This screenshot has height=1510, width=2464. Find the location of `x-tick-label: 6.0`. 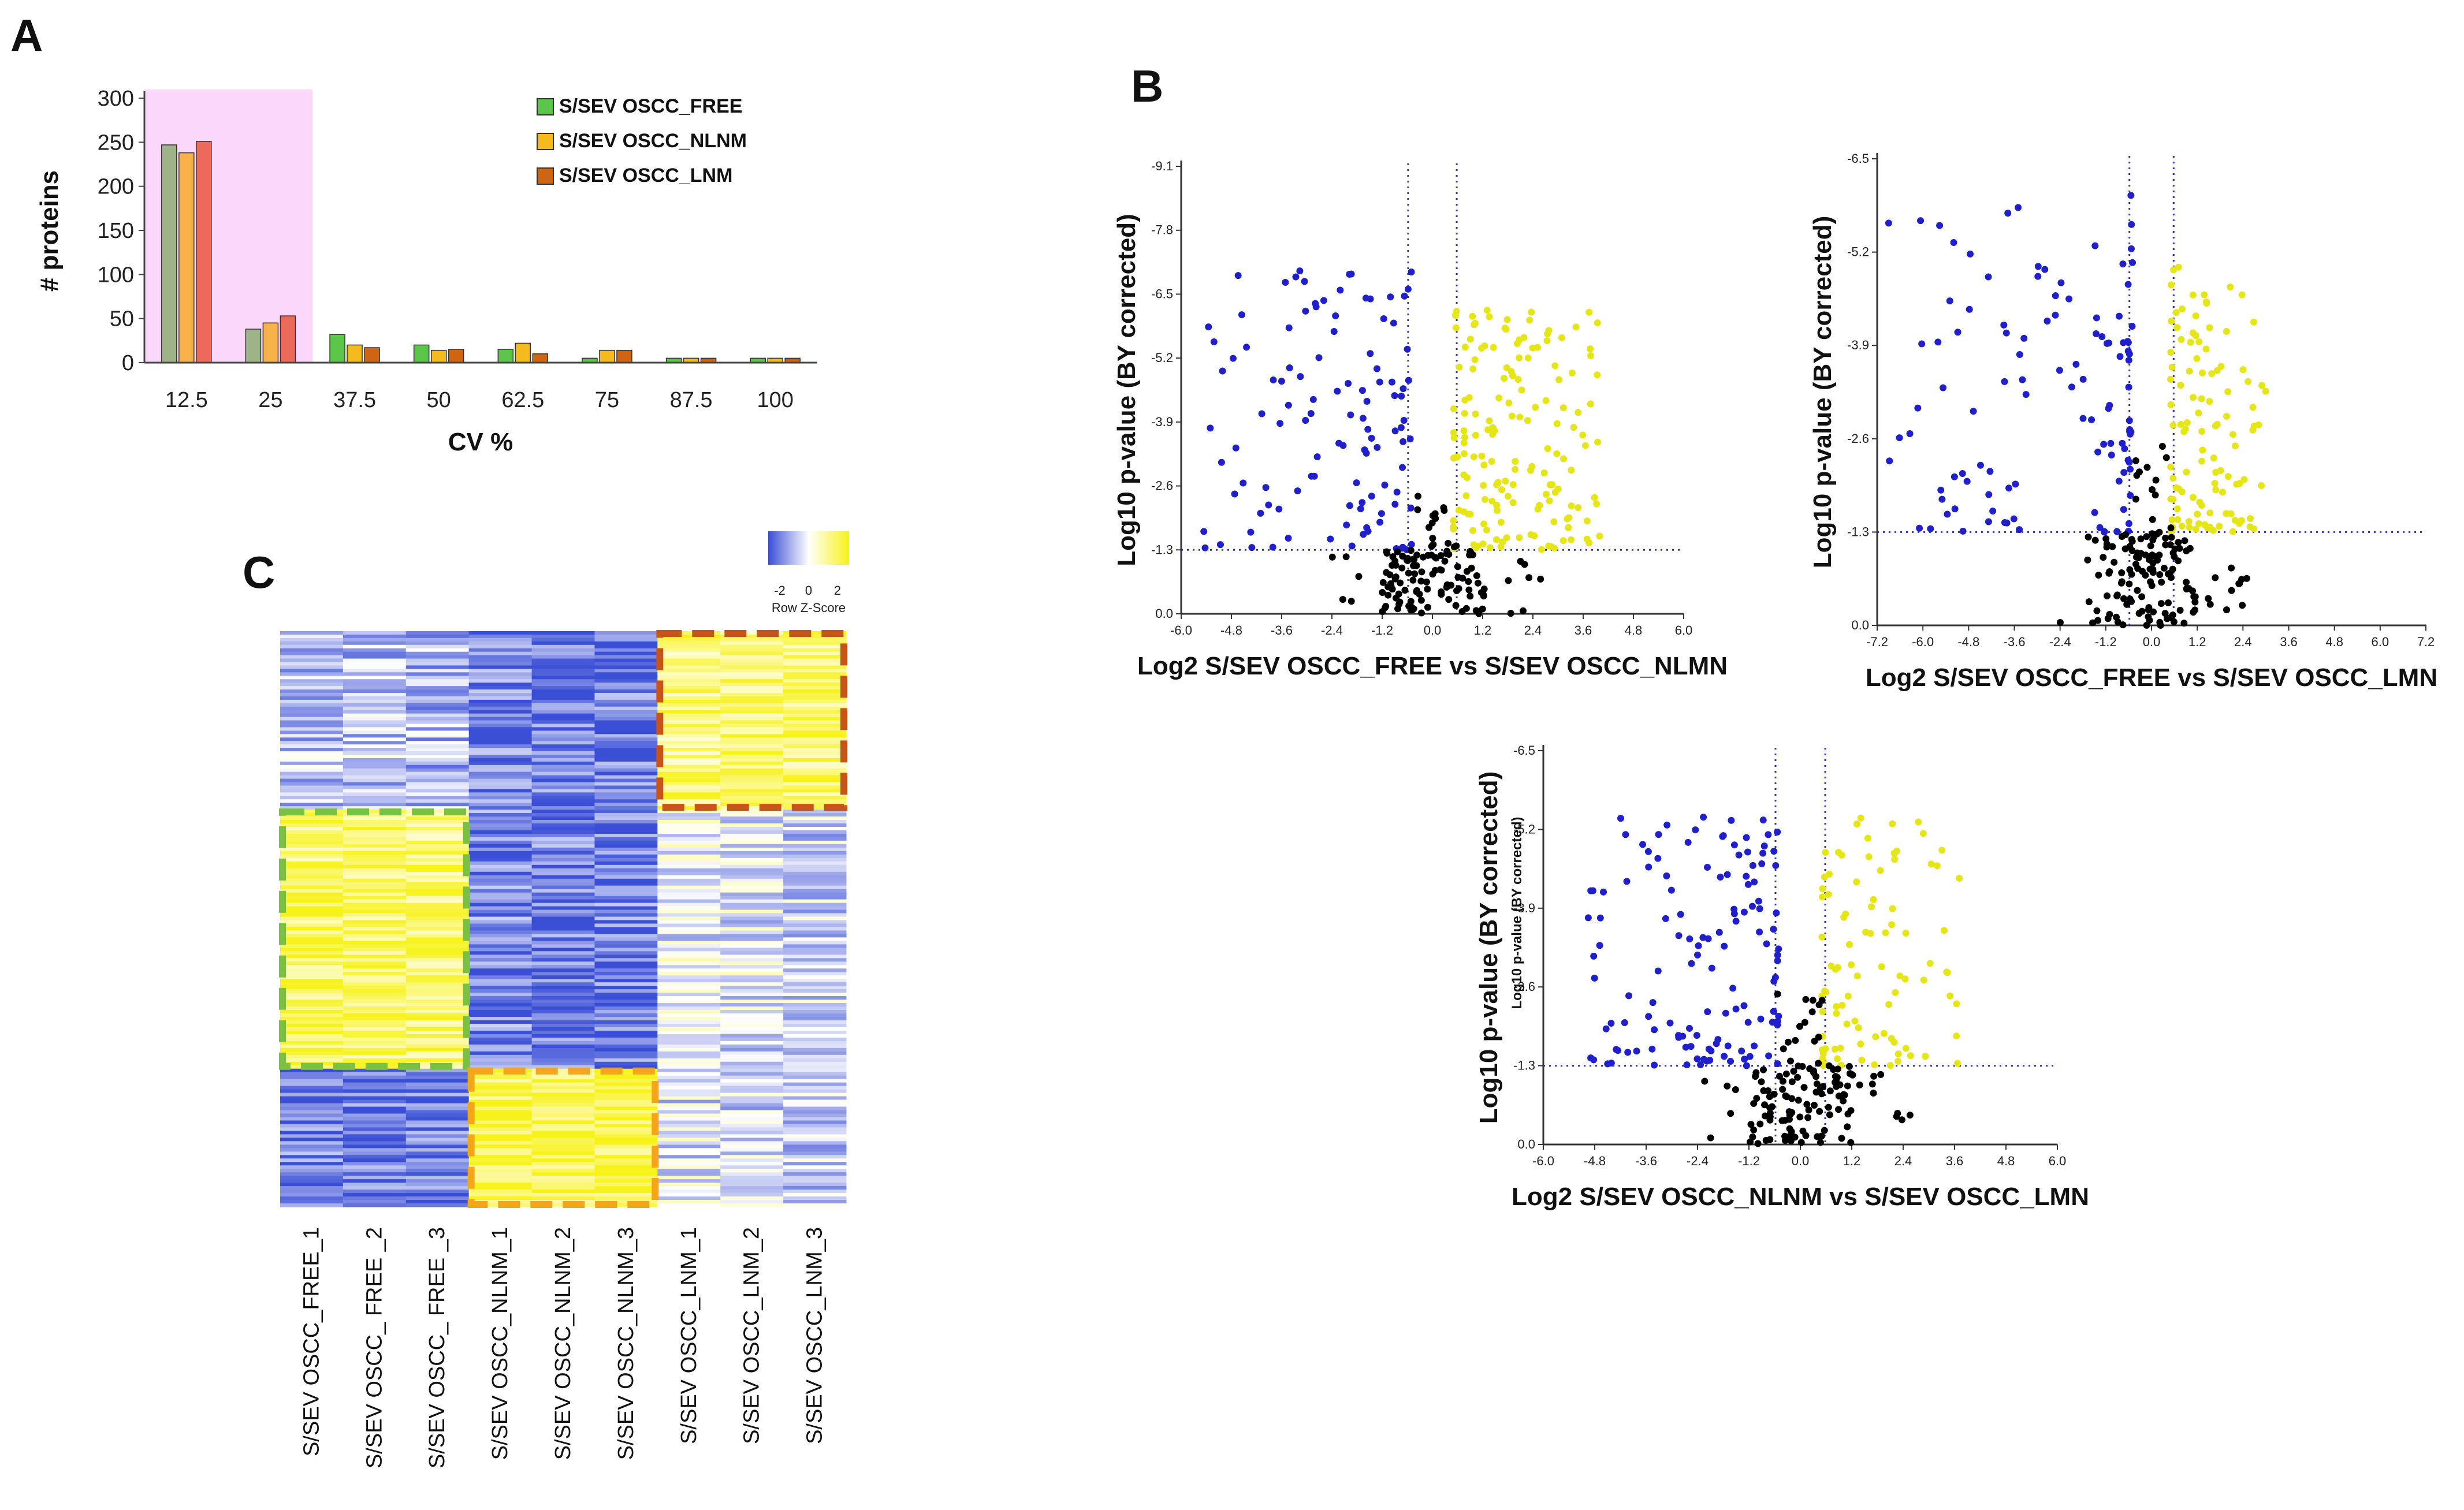

x-tick-label: 6.0 is located at coordinates (2058, 1161).